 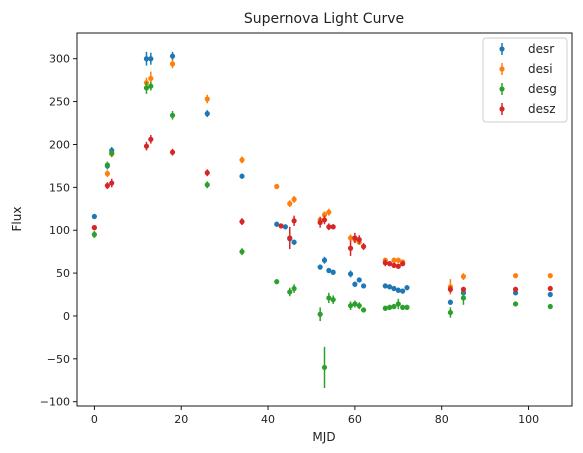 What do you see at coordinates (528, 89) in the screenshot?
I see `legend-item-desg: desg` at bounding box center [528, 89].